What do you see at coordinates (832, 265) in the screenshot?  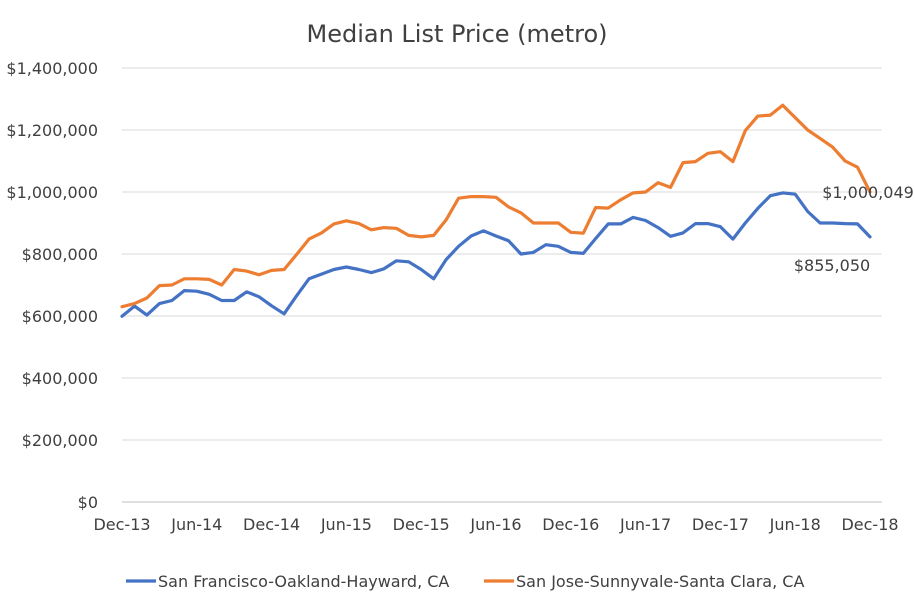 I see `data-label: $855,050` at bounding box center [832, 265].